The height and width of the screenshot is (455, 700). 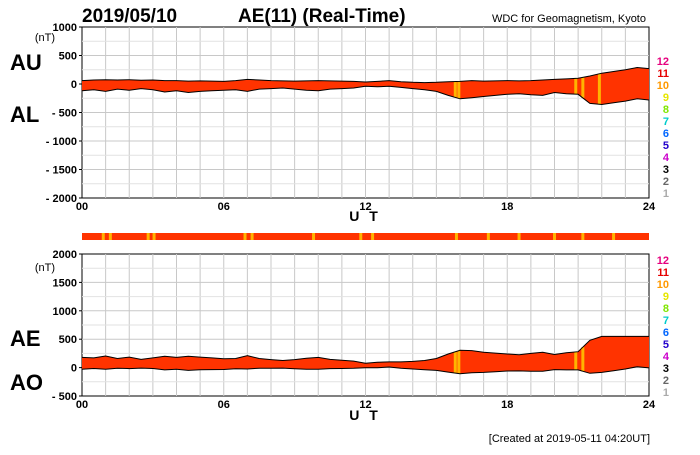 What do you see at coordinates (61, 199) in the screenshot?
I see `au-al-y-tick-label: - 2000` at bounding box center [61, 199].